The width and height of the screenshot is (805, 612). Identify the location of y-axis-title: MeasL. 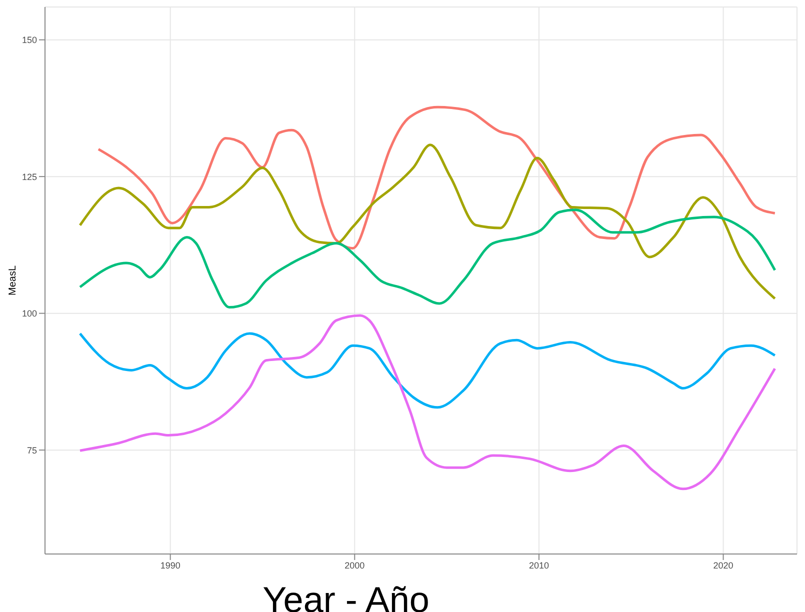
(13, 280).